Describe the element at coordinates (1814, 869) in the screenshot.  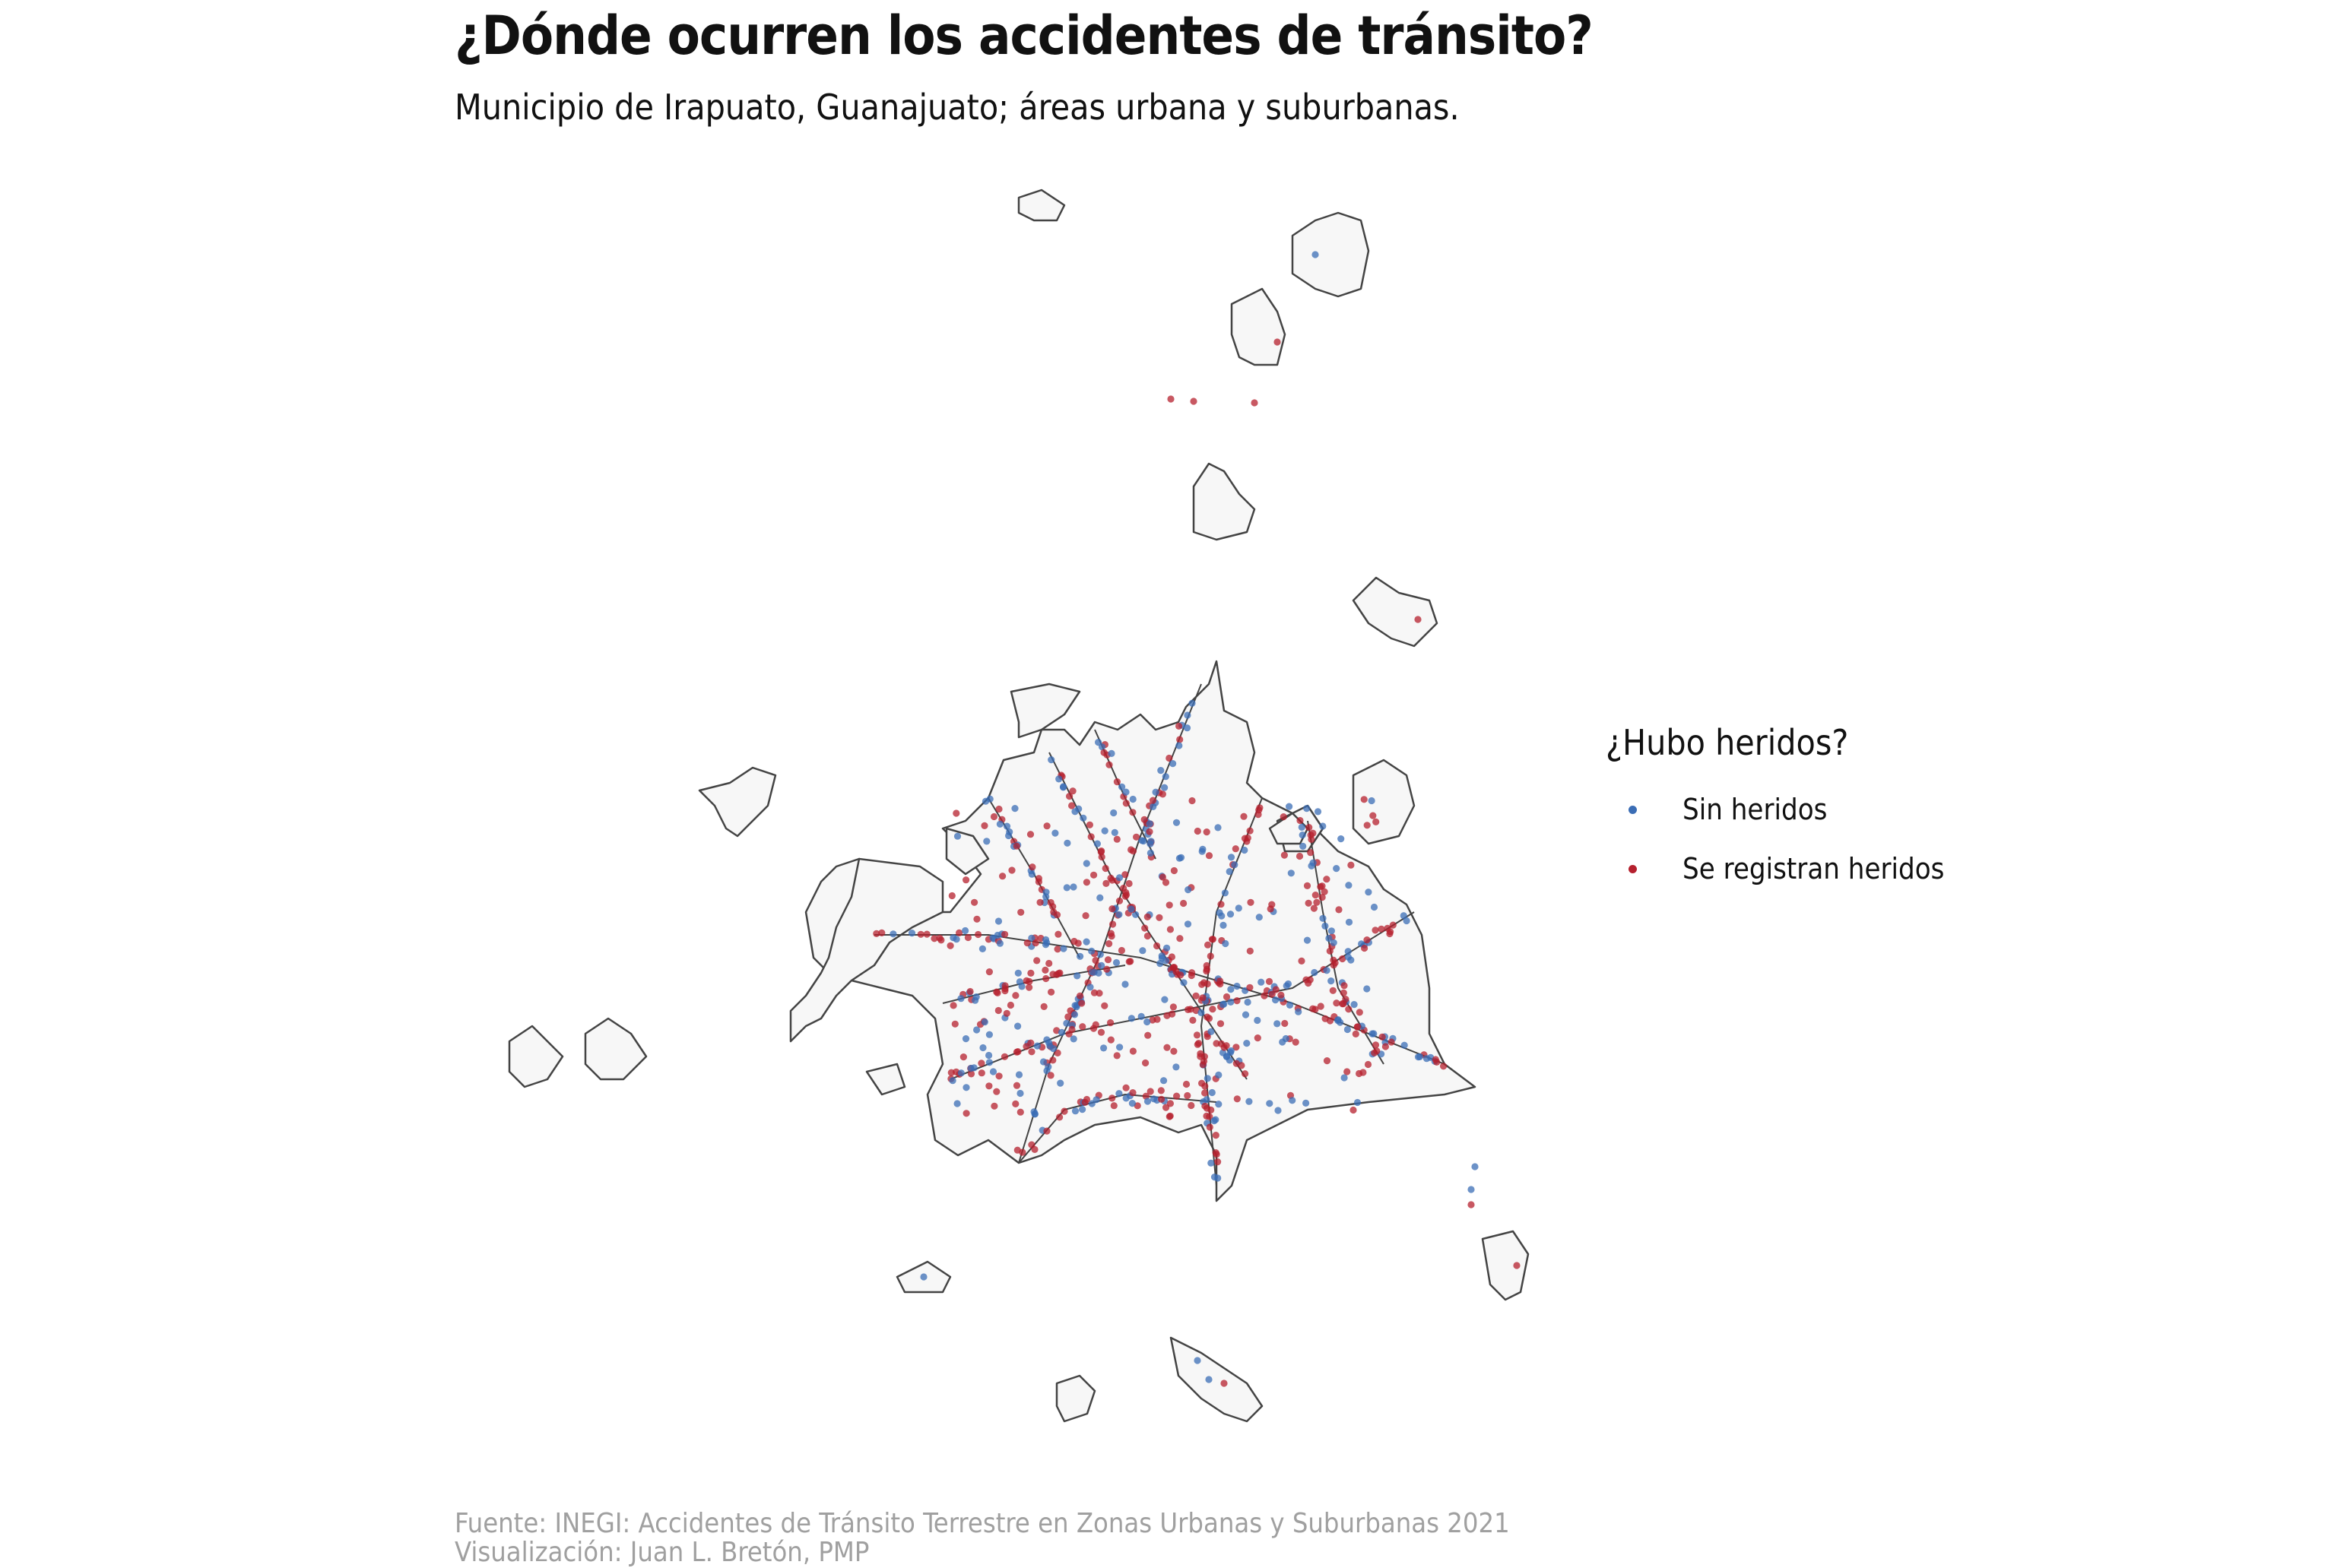
I see `legend-label: Se registran heridos` at that location.